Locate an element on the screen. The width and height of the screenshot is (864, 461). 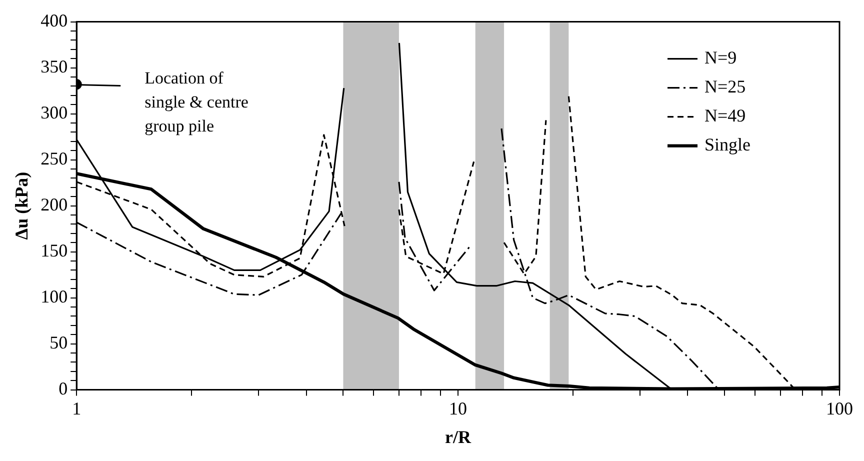
y-tick-label: 350 is located at coordinates (54, 66).